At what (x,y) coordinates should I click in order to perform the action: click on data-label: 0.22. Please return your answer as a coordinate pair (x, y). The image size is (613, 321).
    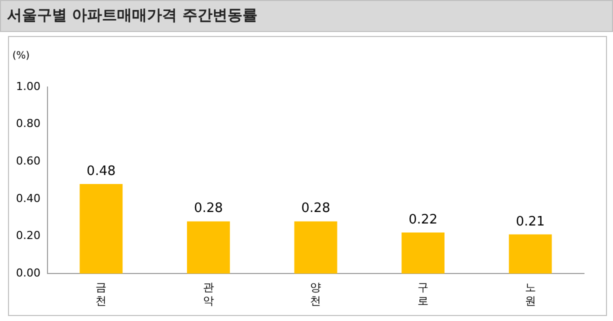
    Looking at the image, I should click on (423, 220).